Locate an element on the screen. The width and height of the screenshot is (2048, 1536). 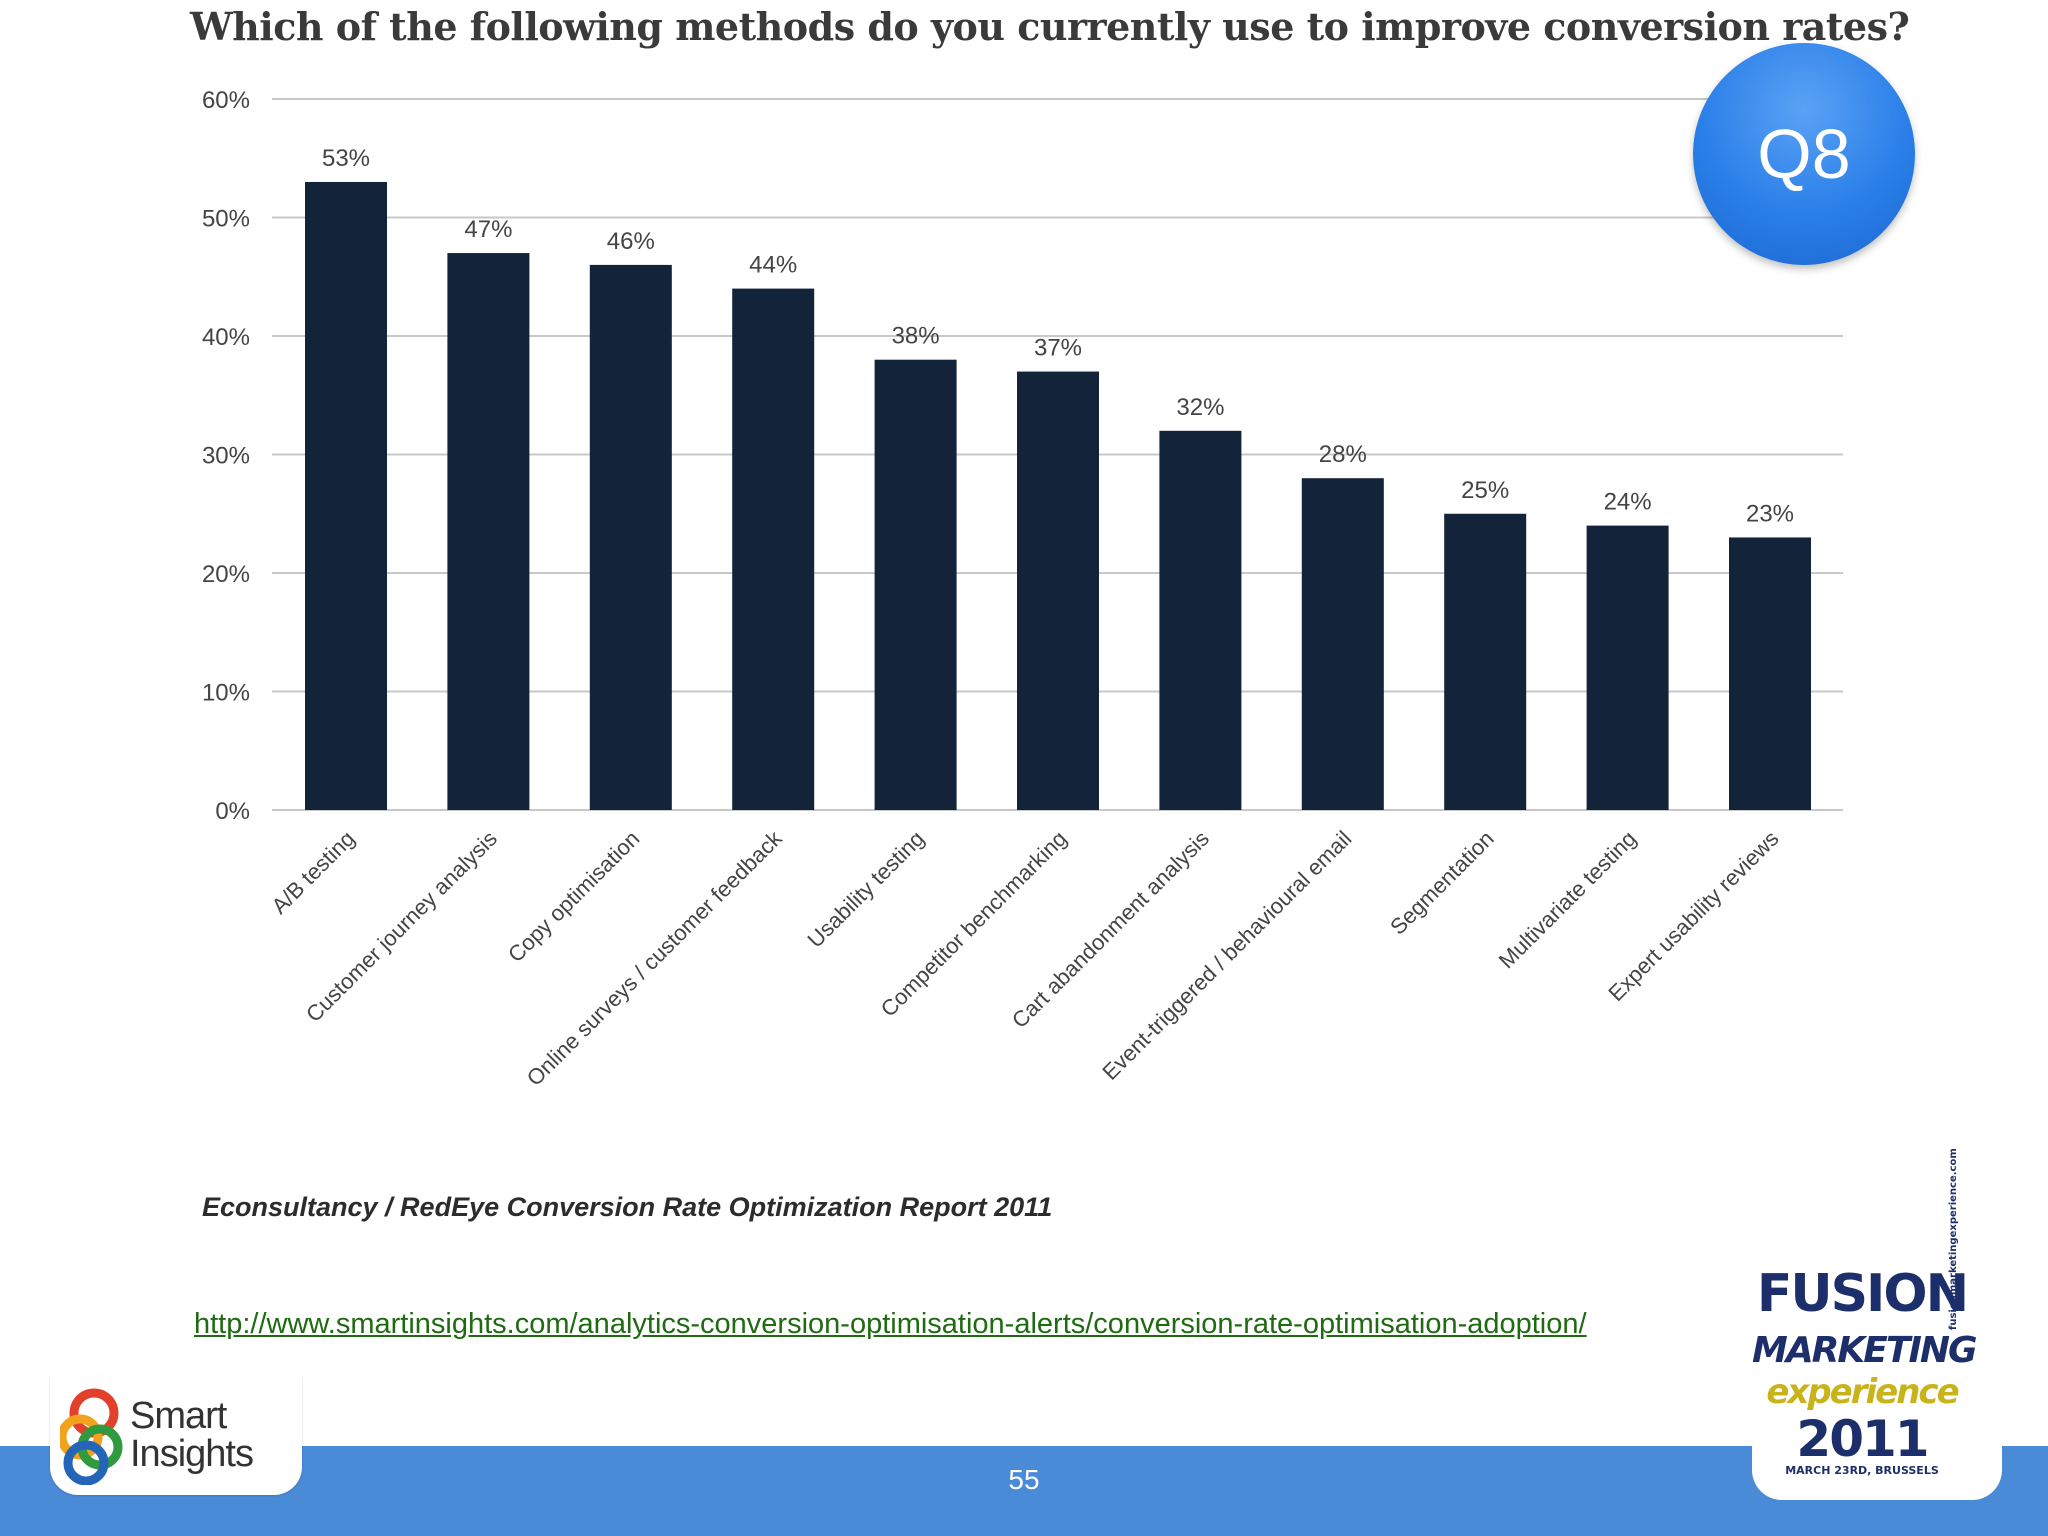
x-tick-label: Online surveys / customer feedback is located at coordinates (655, 958).